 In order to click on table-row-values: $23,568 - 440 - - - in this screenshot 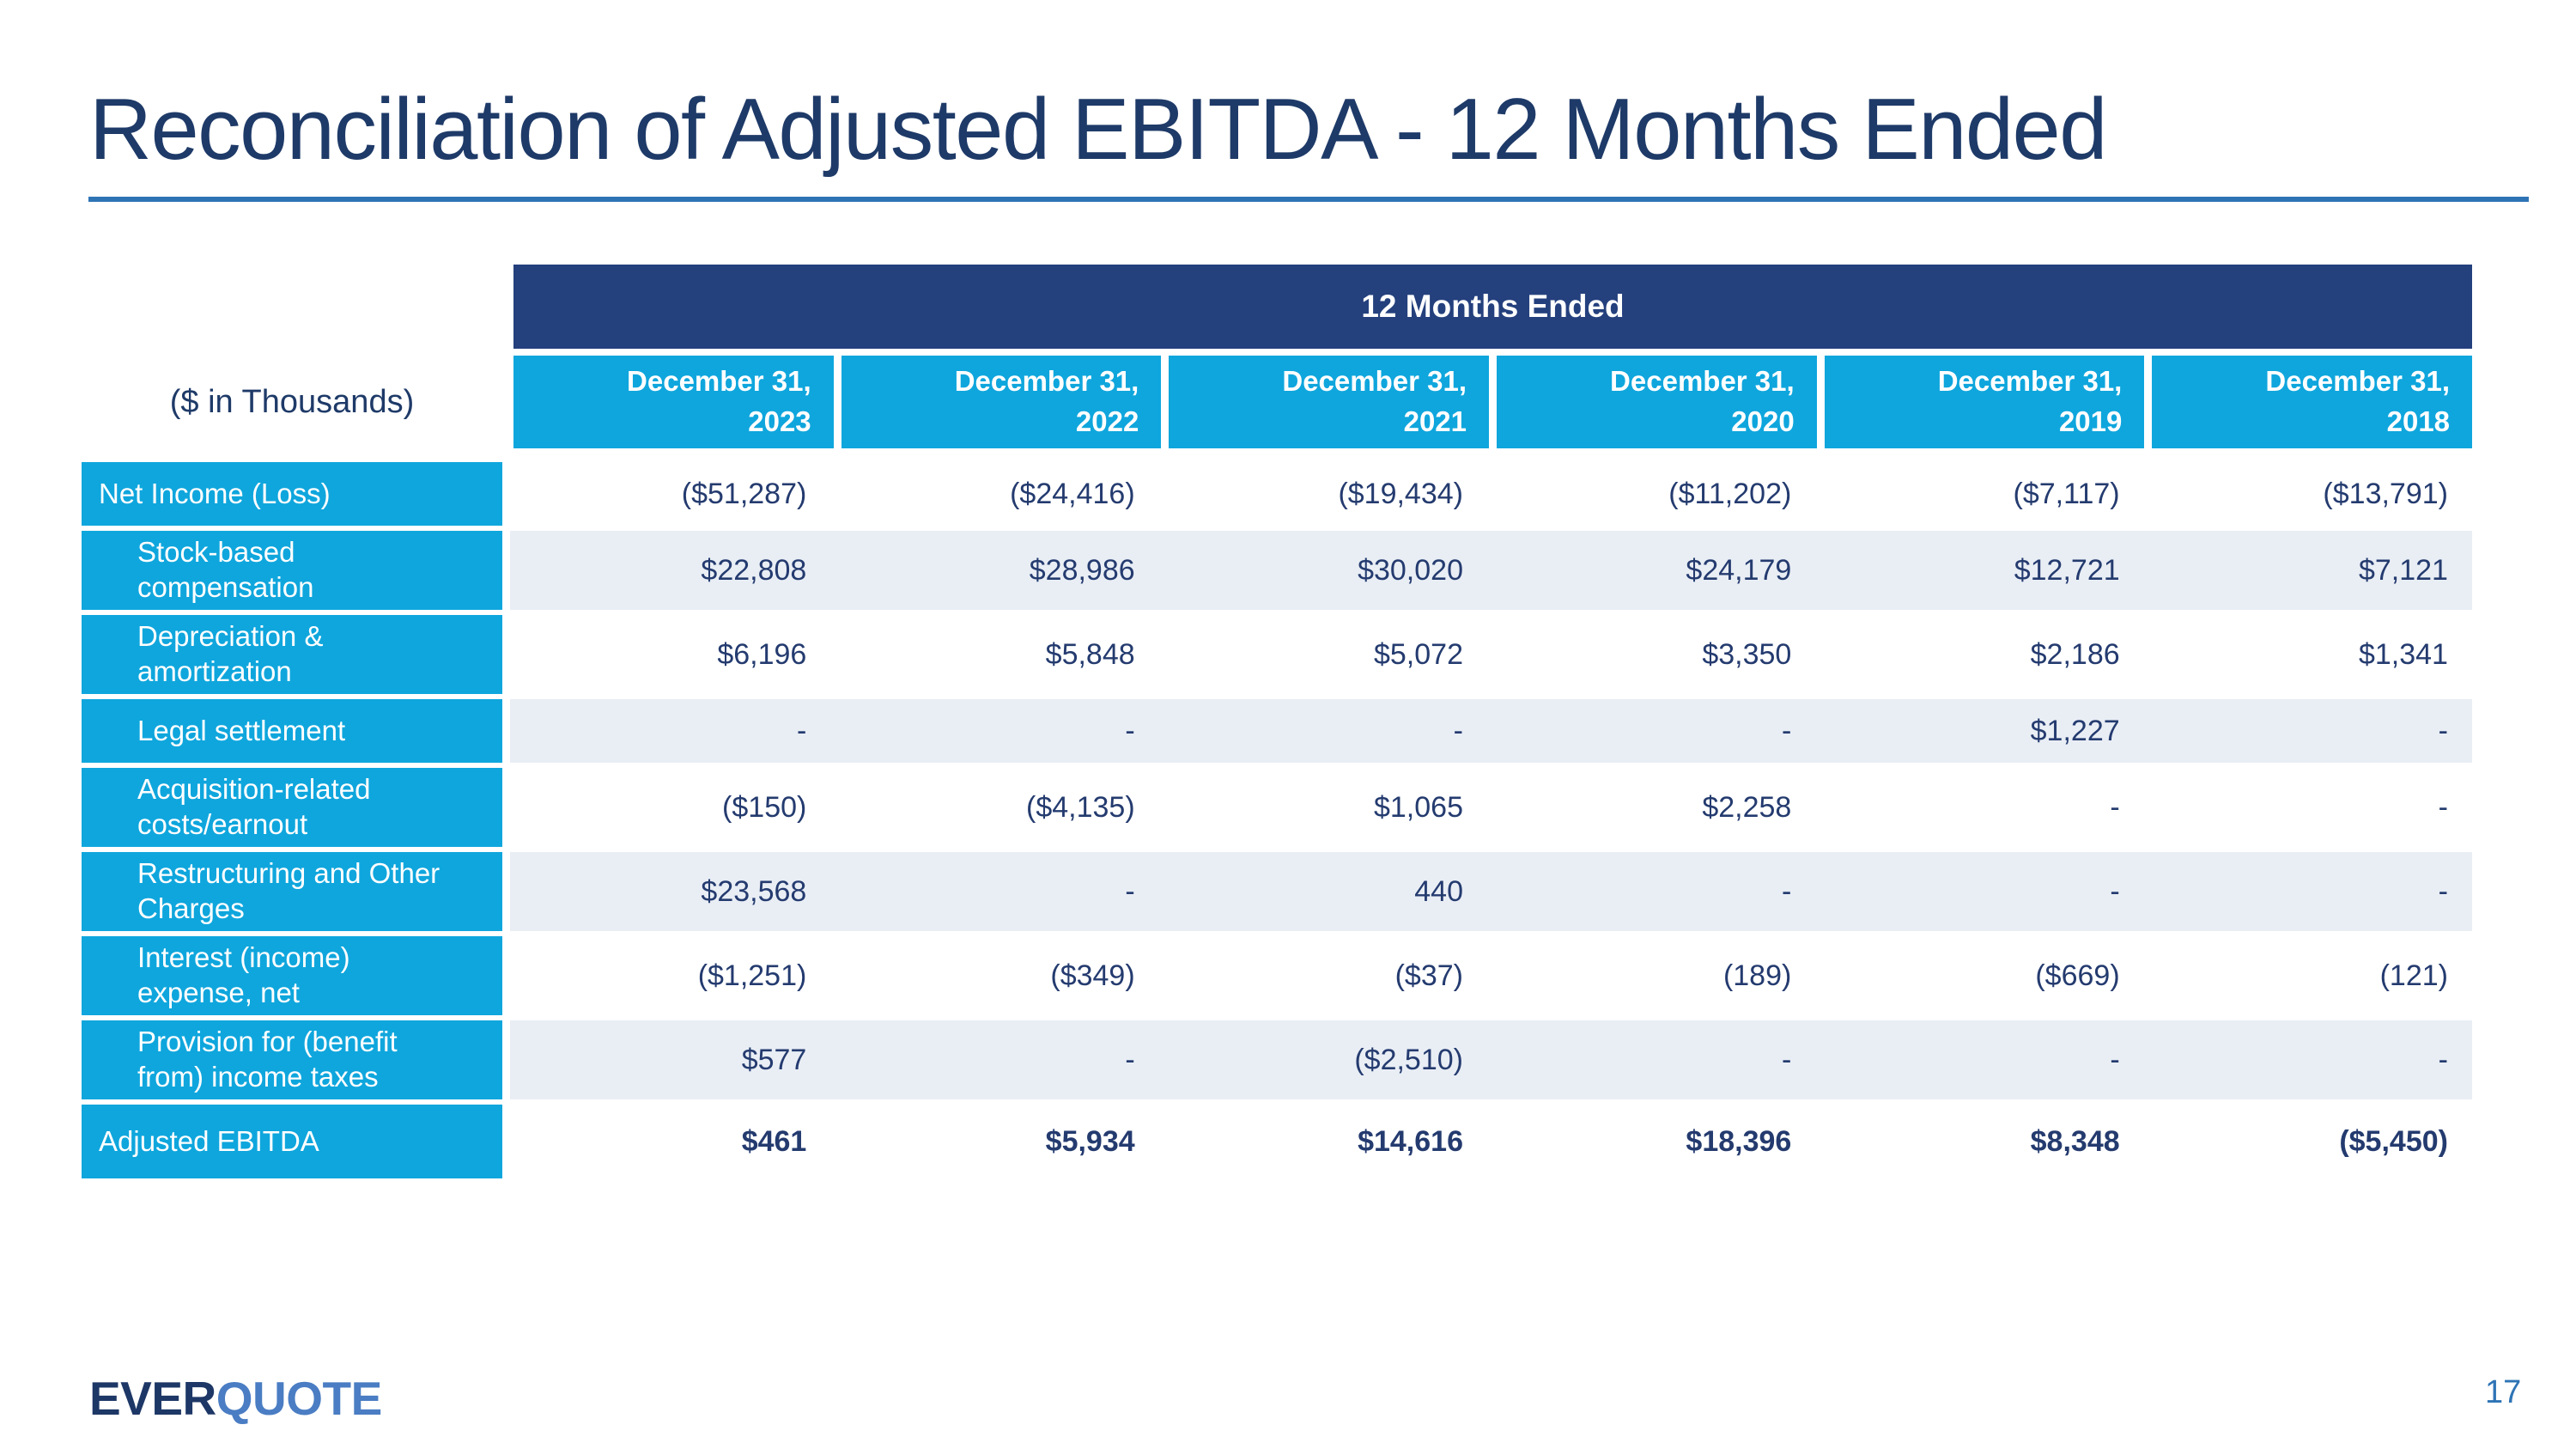, I will do `click(1491, 891)`.